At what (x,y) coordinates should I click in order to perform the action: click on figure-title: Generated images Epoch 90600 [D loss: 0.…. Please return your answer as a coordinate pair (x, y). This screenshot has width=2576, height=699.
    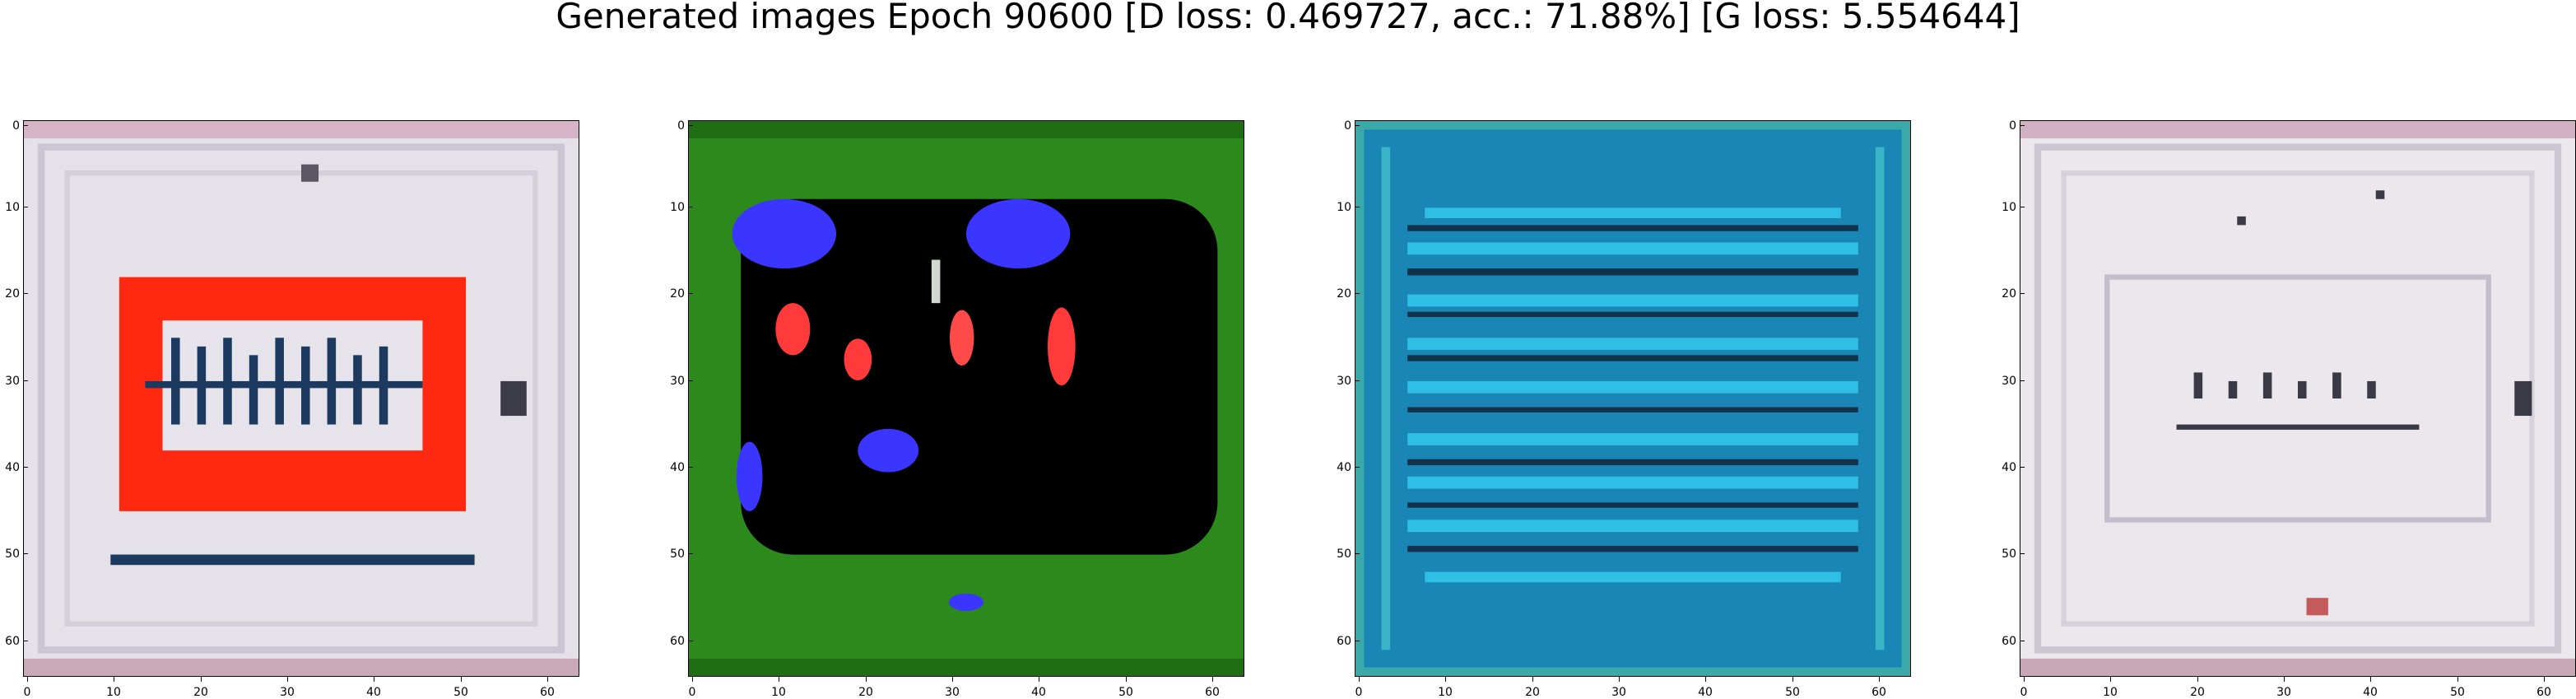
    Looking at the image, I should click on (1288, 18).